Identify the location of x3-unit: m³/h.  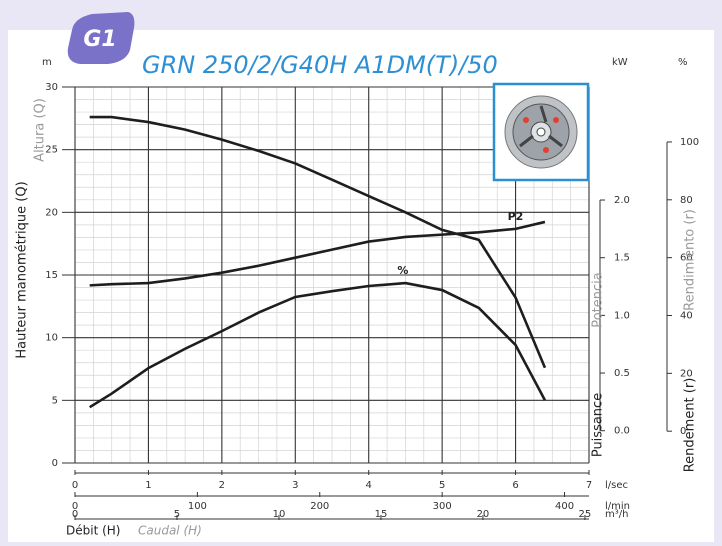
(616, 514).